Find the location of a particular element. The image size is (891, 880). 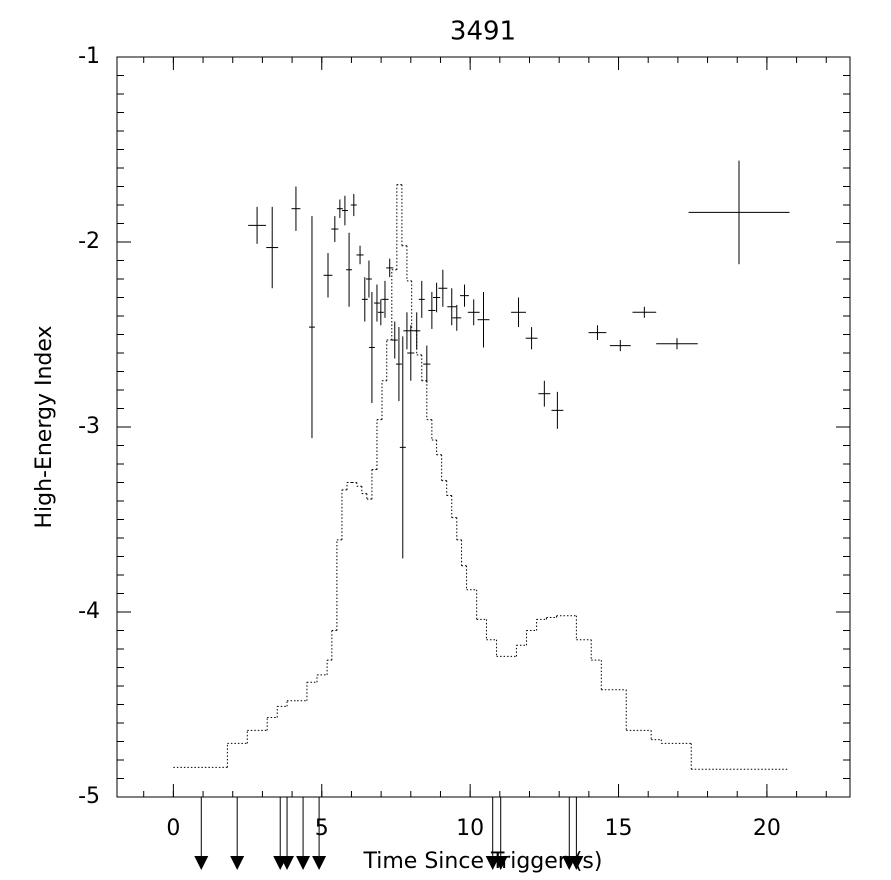

x-tick-label: 15 is located at coordinates (619, 828).